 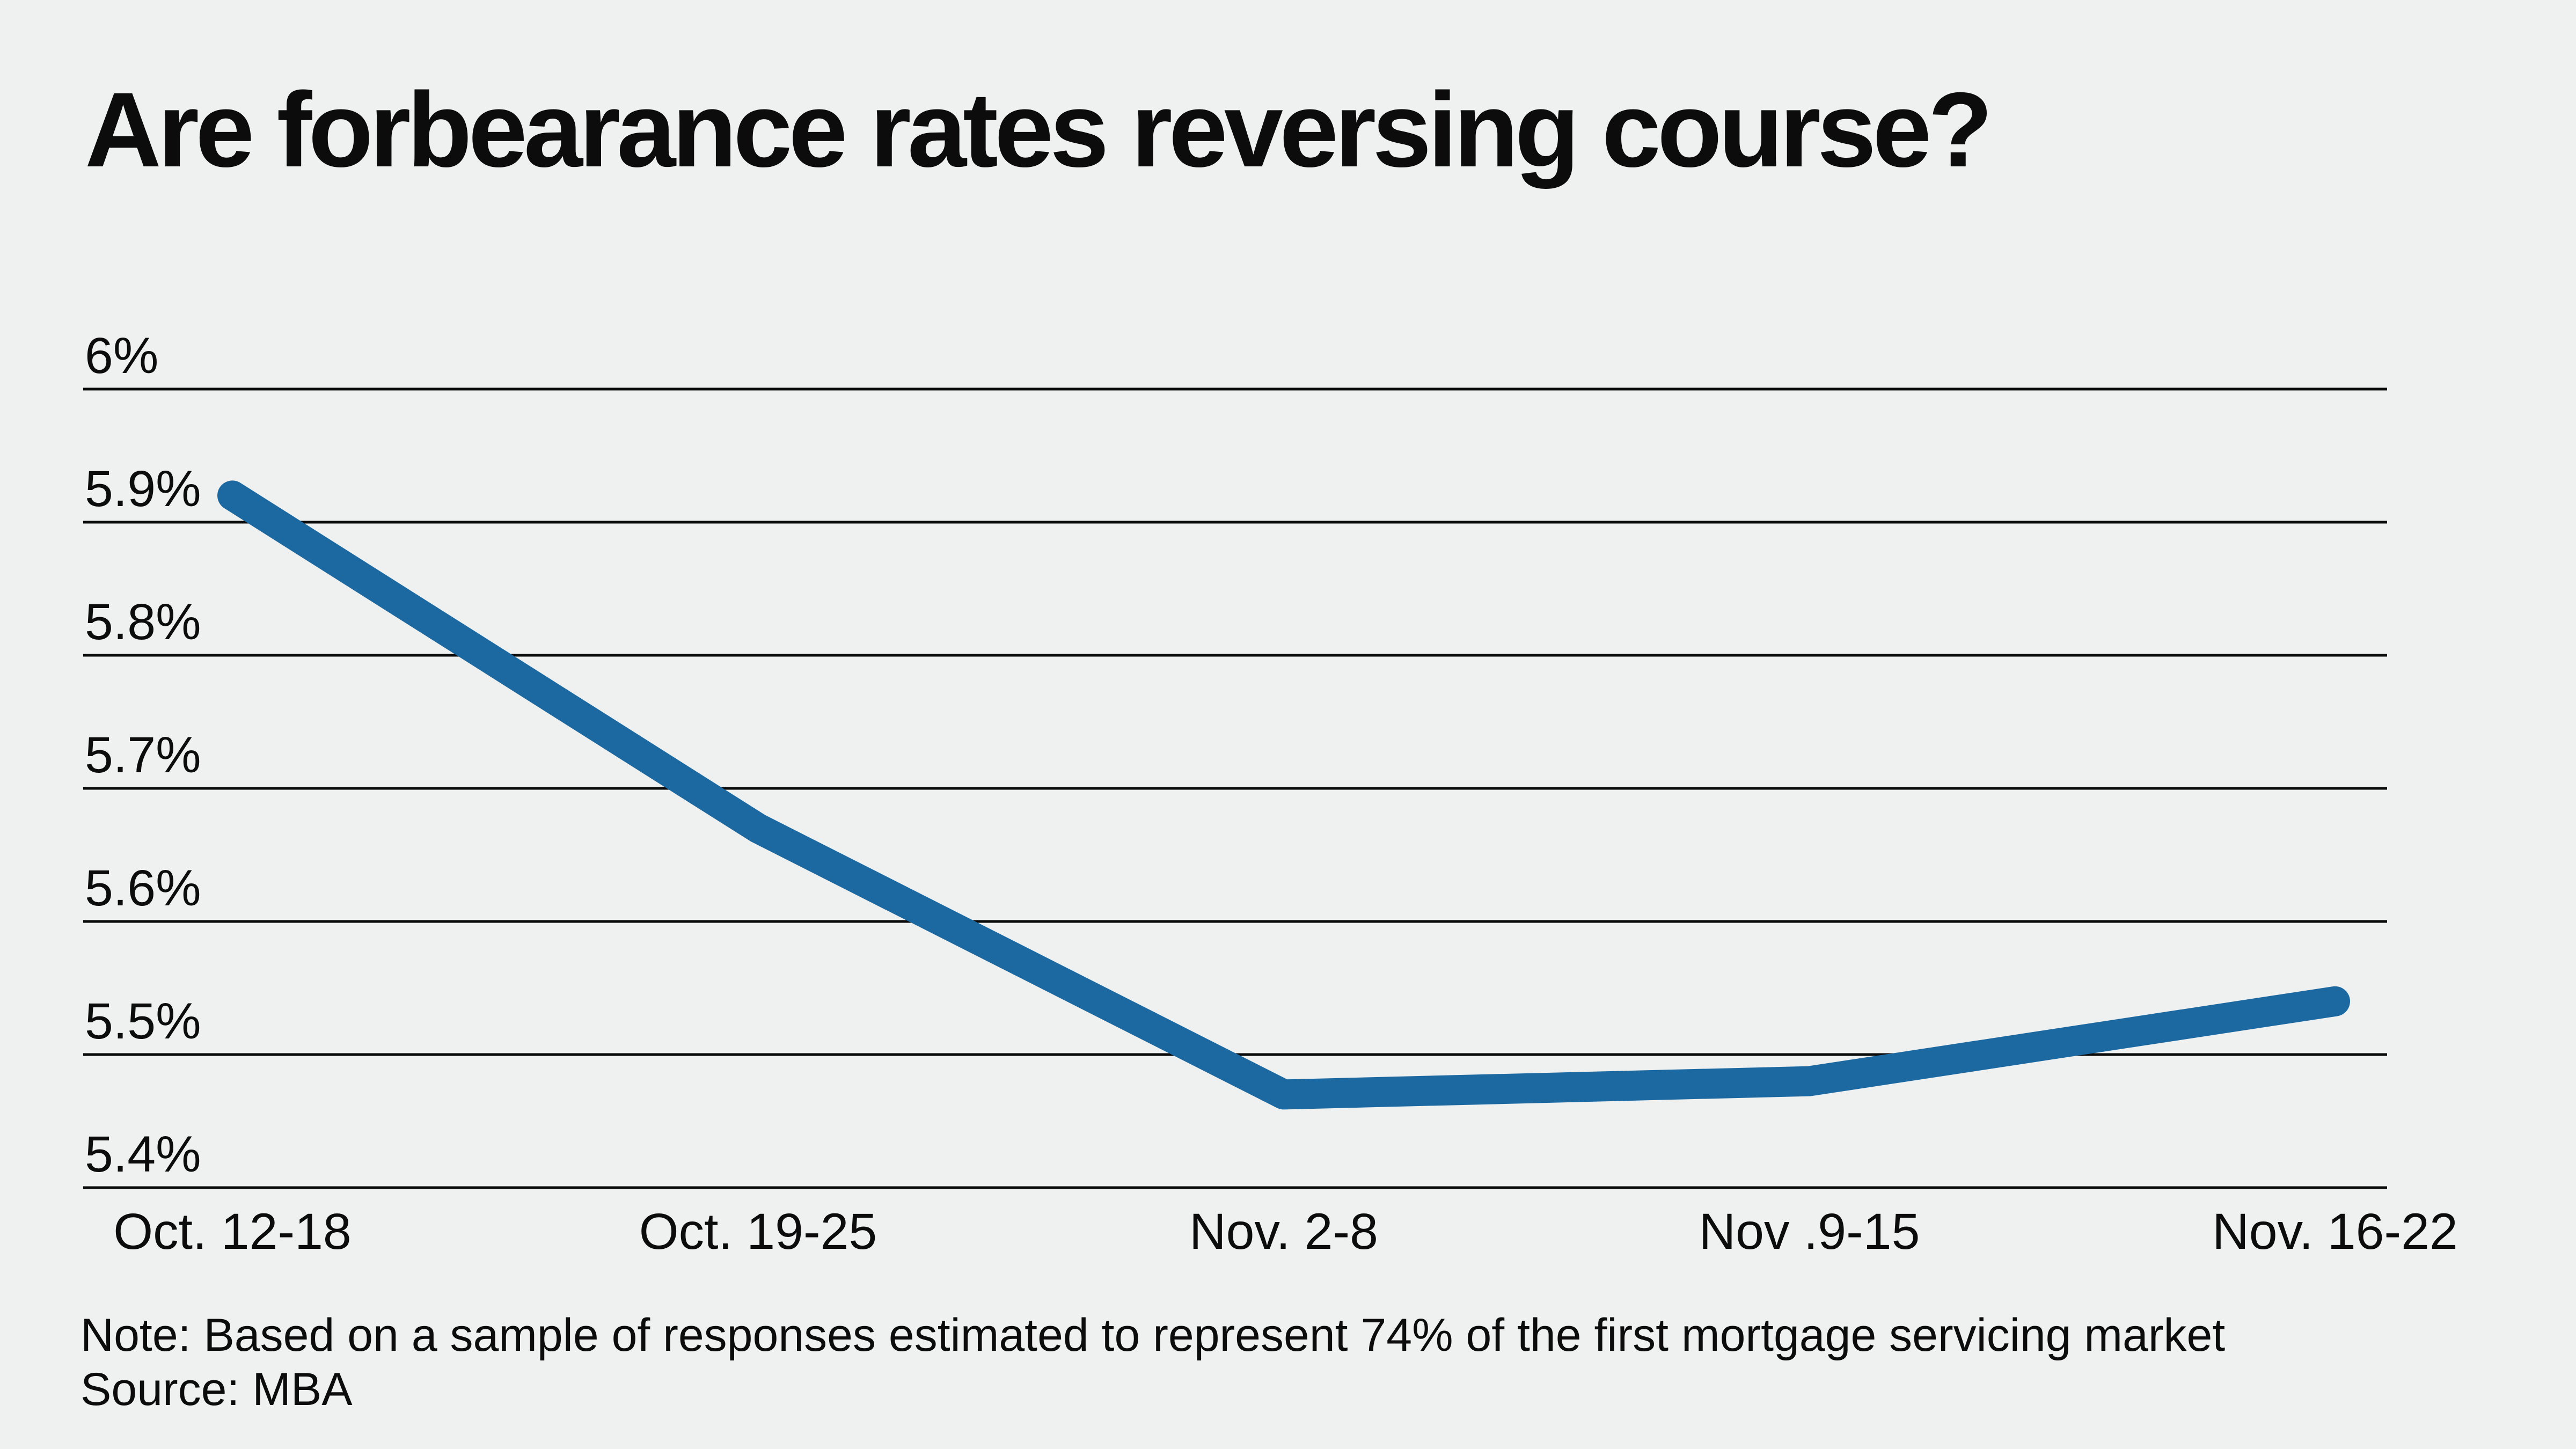 What do you see at coordinates (1039, 129) in the screenshot?
I see `chart-title: Are forbearance rates reversing course?` at bounding box center [1039, 129].